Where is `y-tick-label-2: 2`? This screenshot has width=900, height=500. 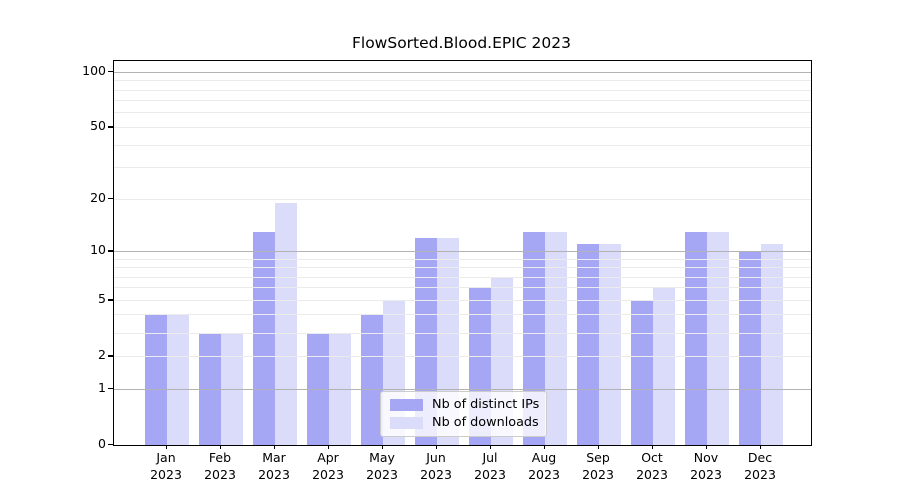
y-tick-label-2: 2 is located at coordinates (102, 355).